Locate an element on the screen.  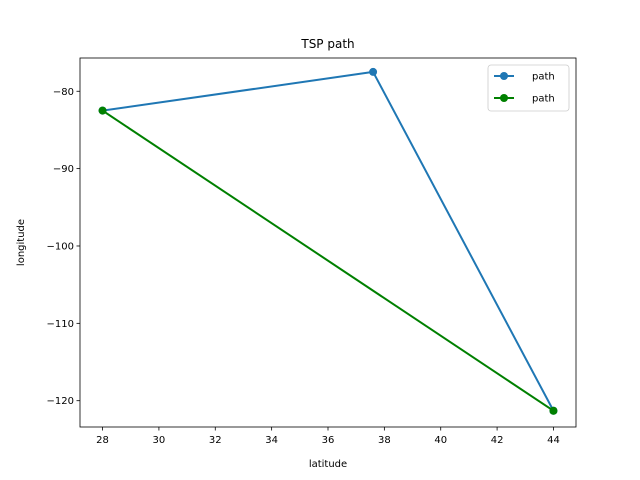
x-tick-label: 44 is located at coordinates (553, 440).